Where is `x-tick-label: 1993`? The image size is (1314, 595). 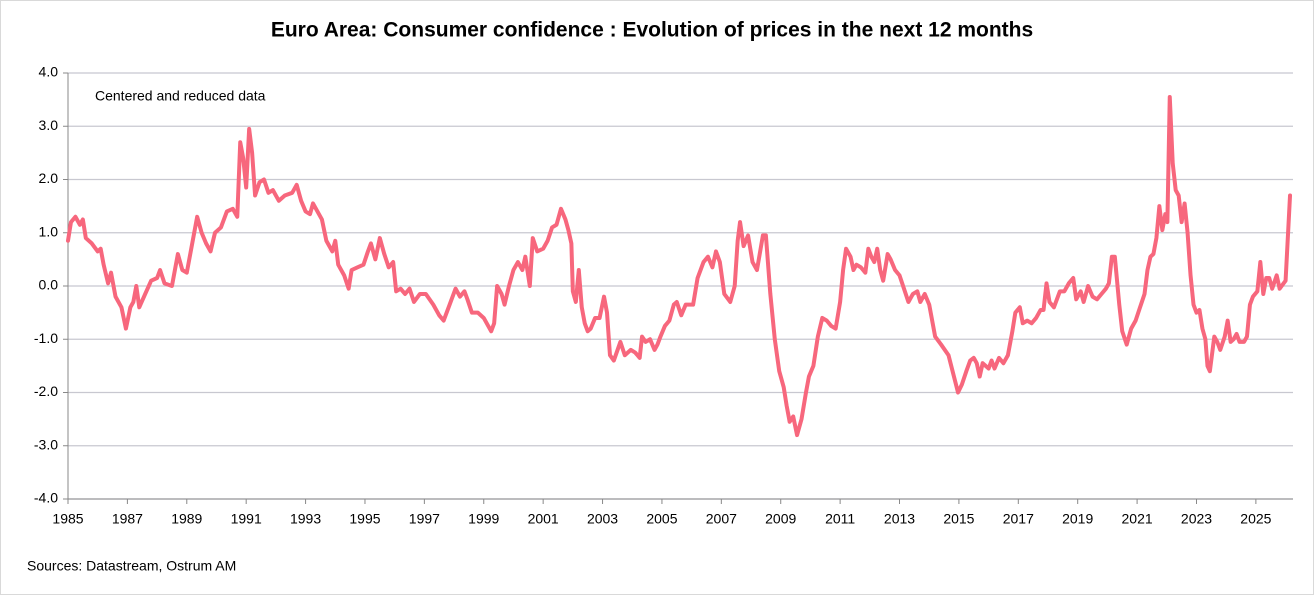
x-tick-label: 1993 is located at coordinates (305, 519).